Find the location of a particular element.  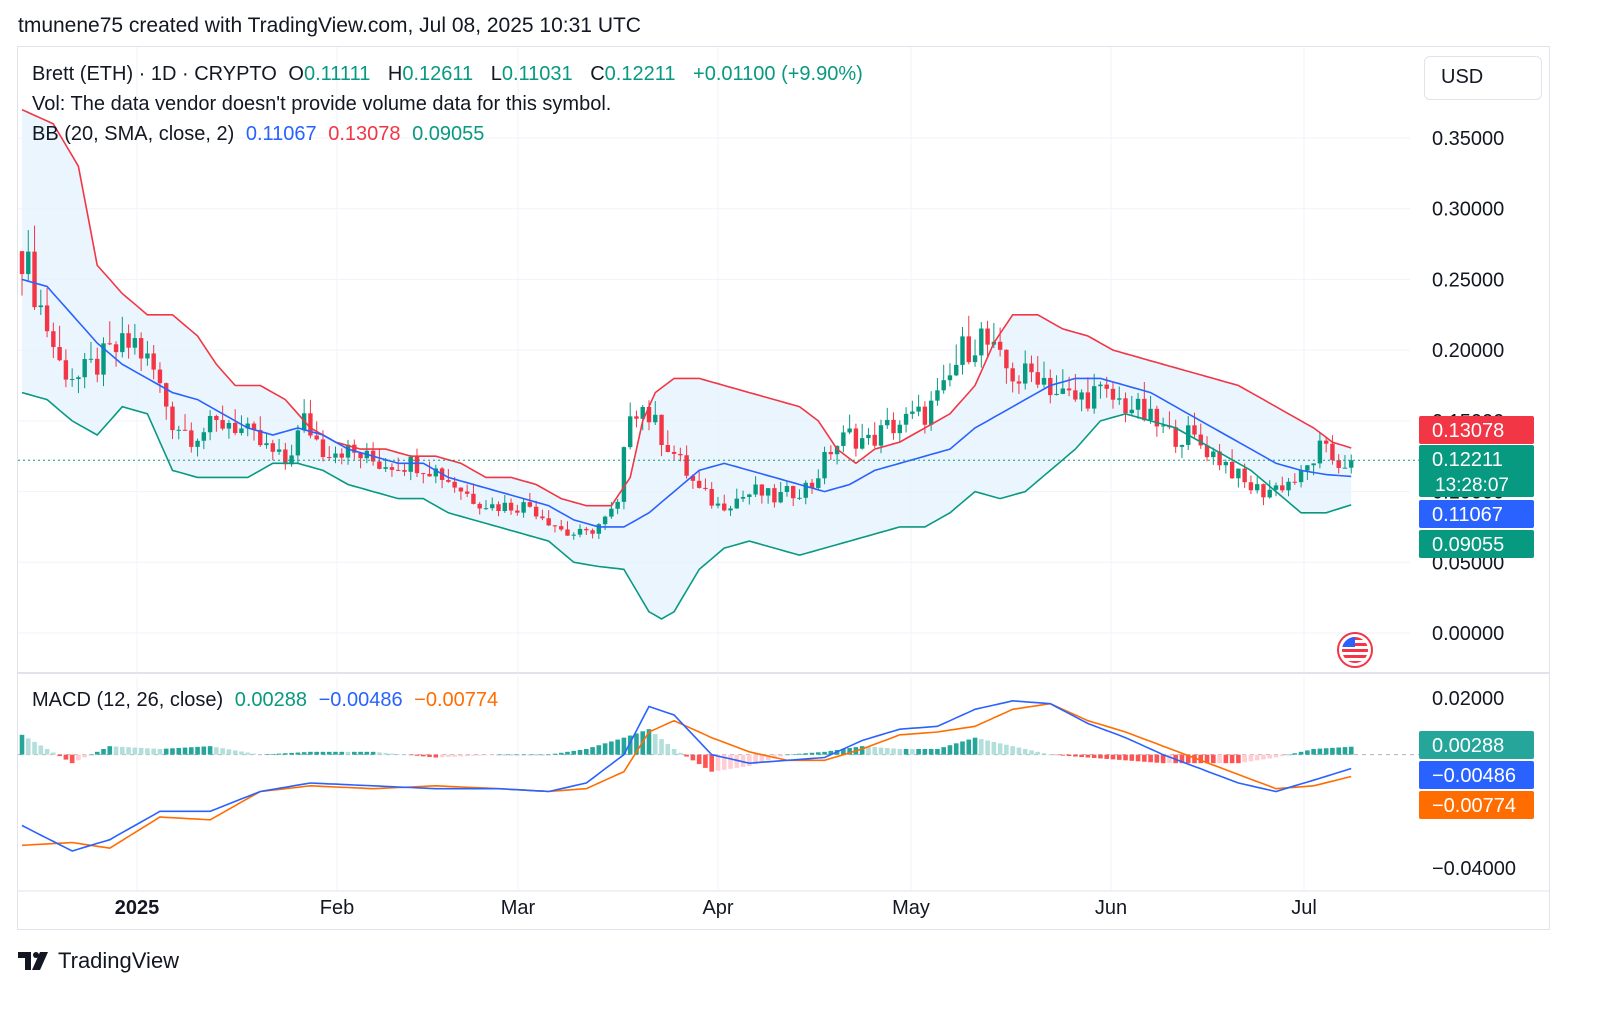

ohlc-open: O0.11111 is located at coordinates (332, 74).